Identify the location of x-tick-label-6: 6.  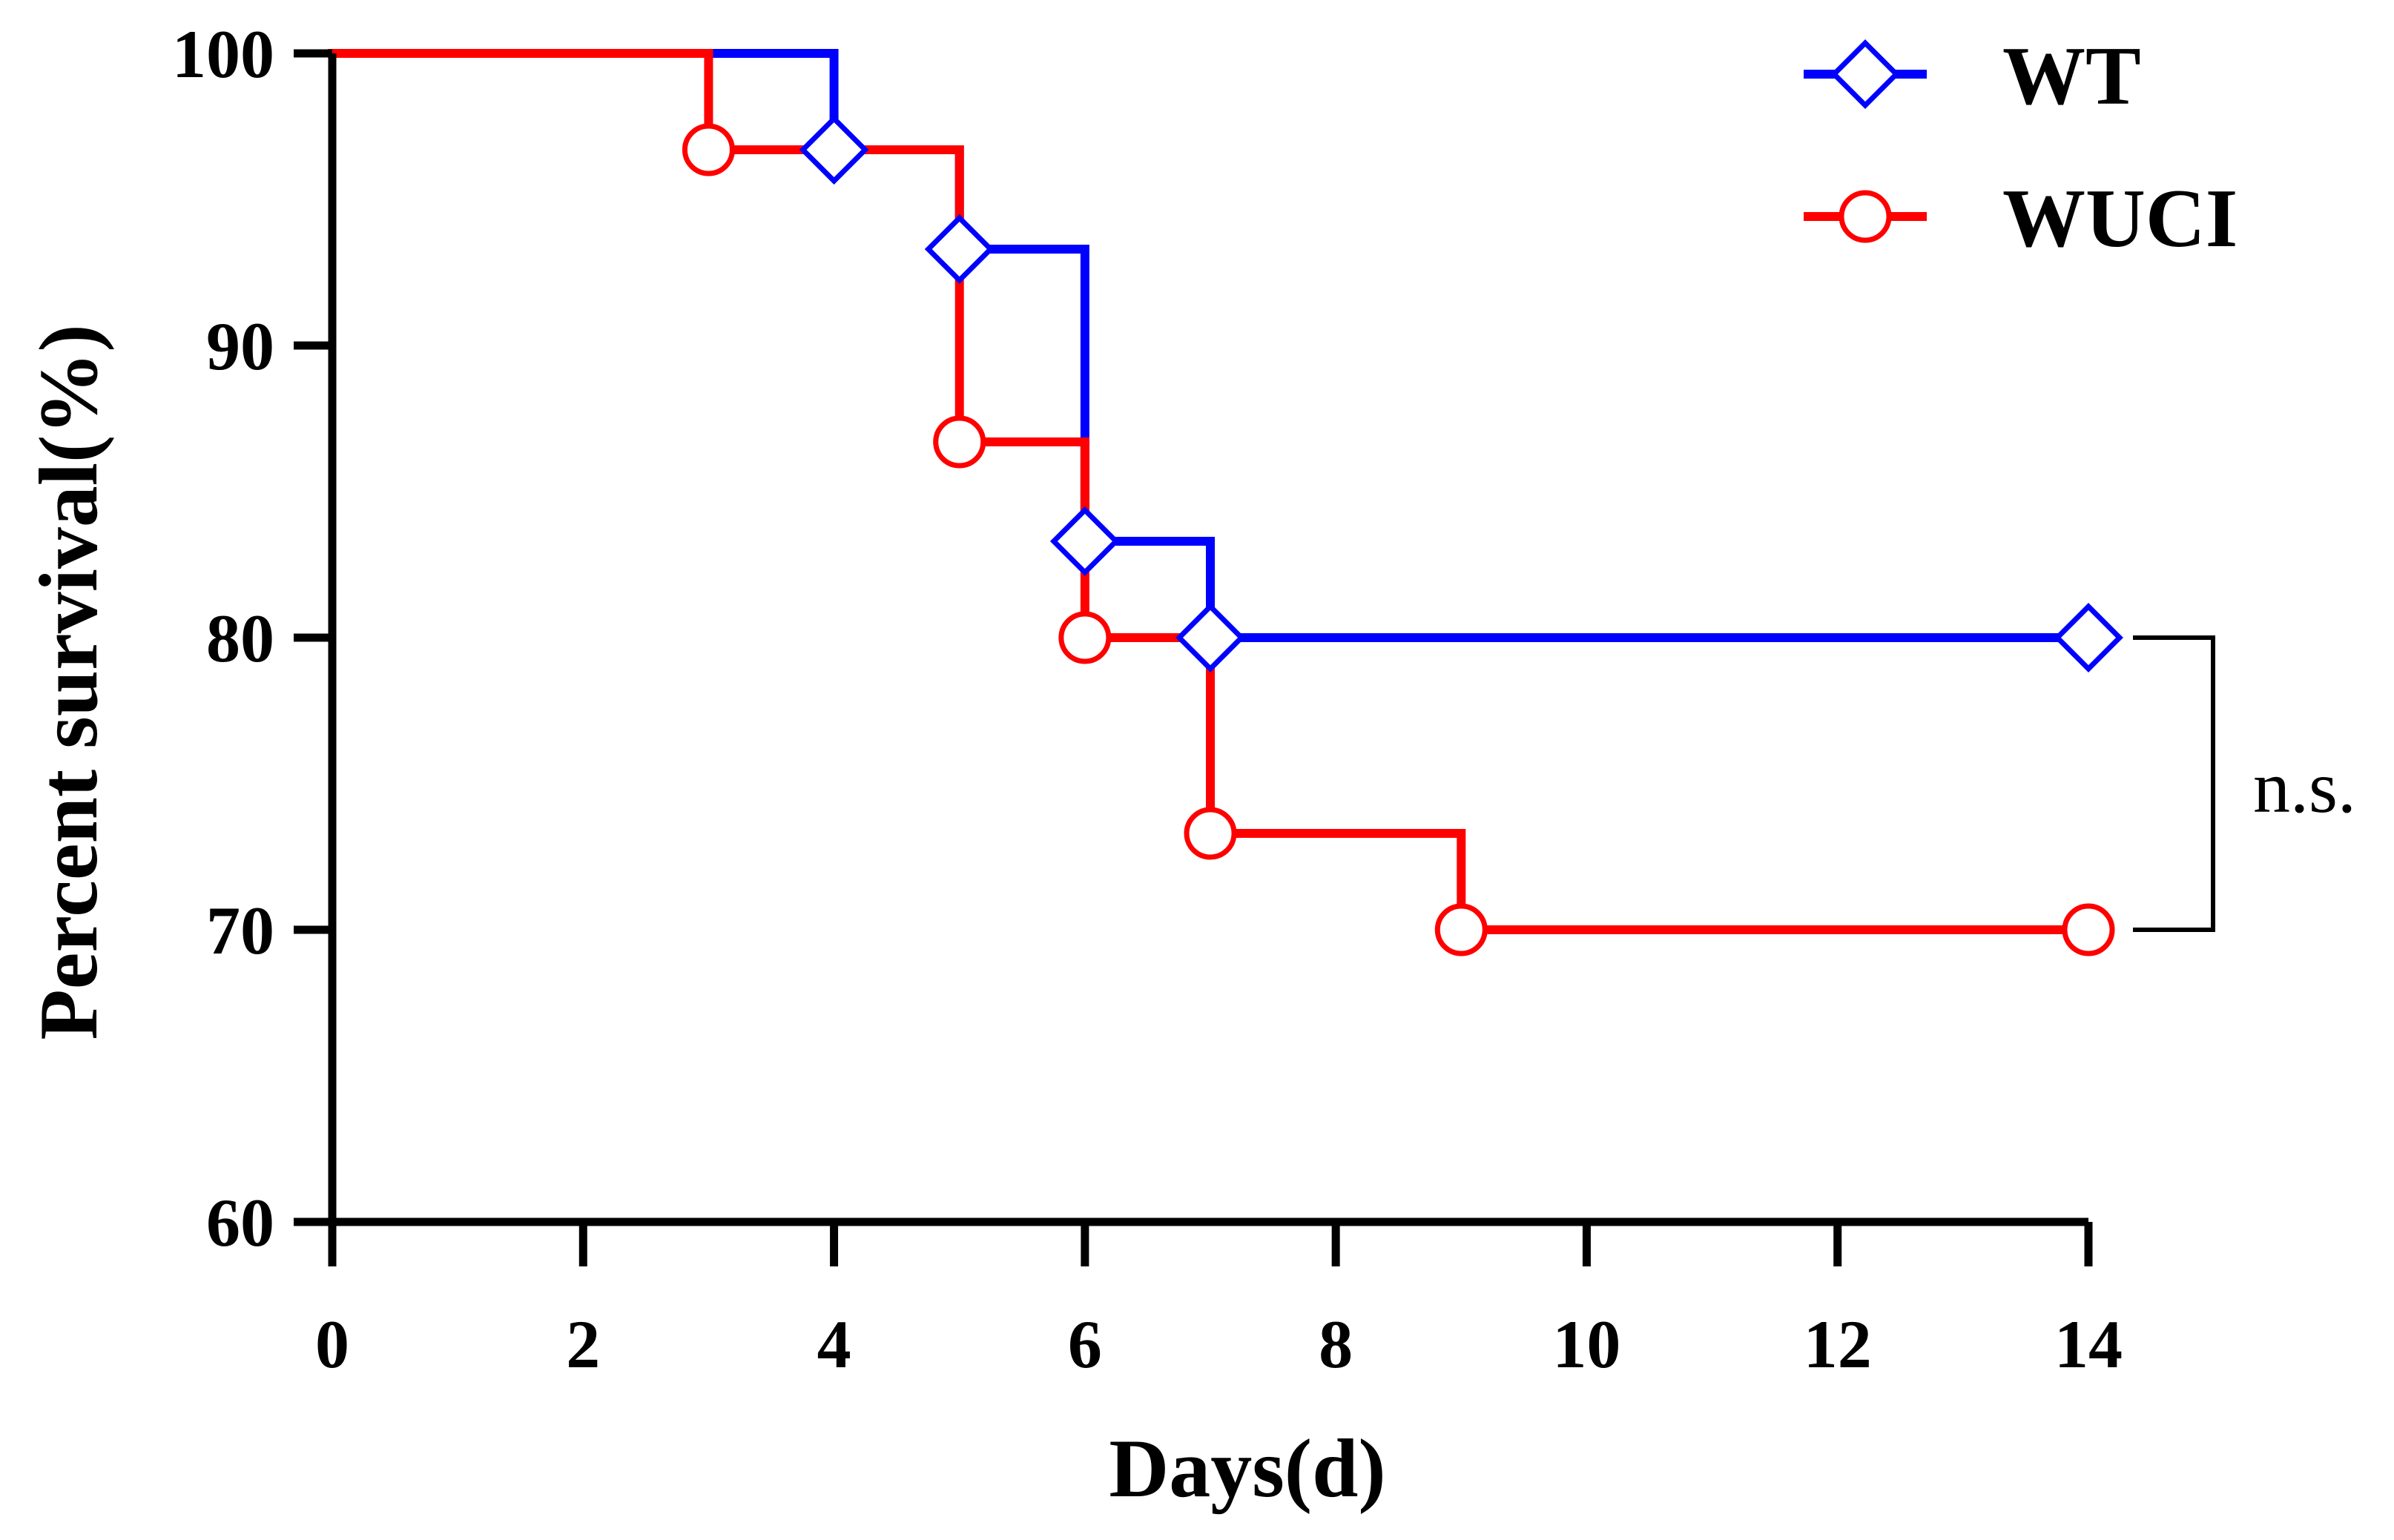
(1085, 1344).